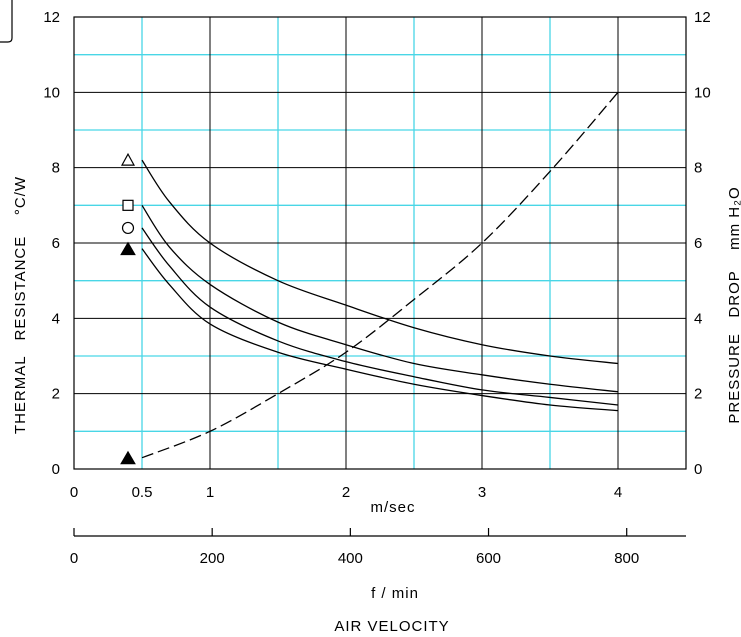  Describe the element at coordinates (74, 492) in the screenshot. I see `x-ms-tick-label: 0` at that location.